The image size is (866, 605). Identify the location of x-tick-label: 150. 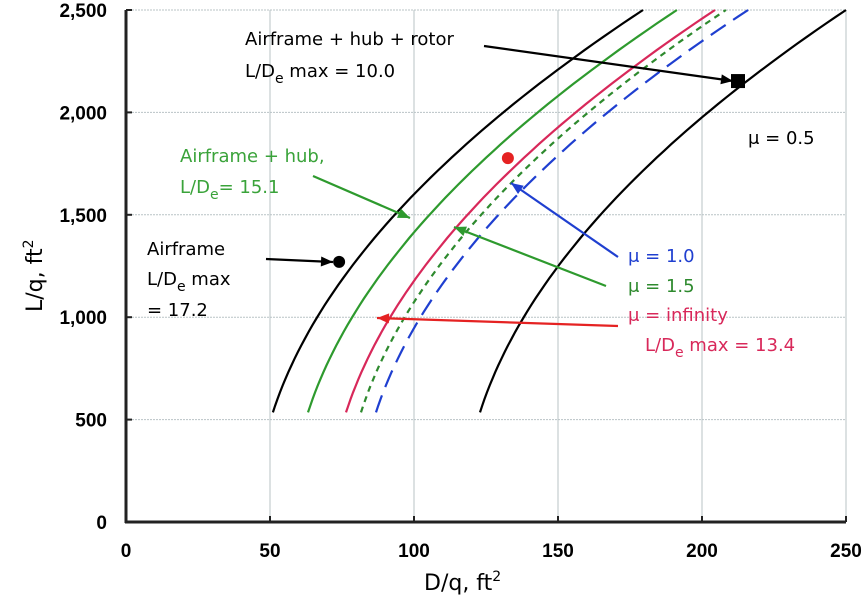
(558, 551).